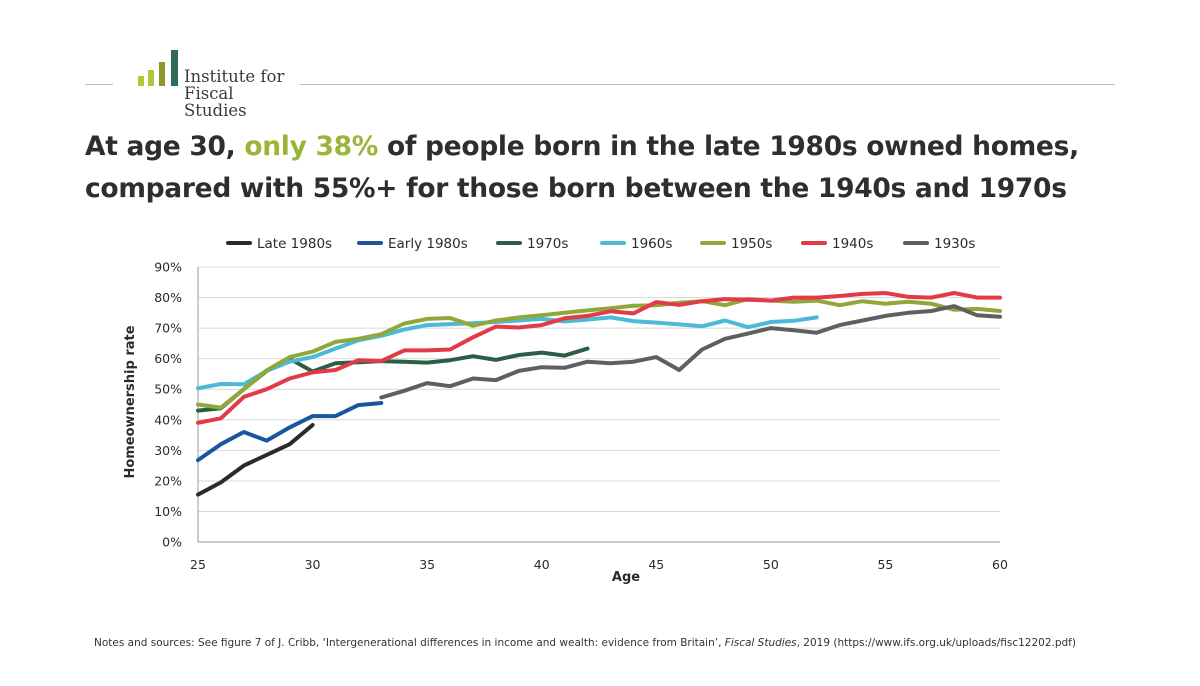 This screenshot has height=686, width=1200. Describe the element at coordinates (168, 511) in the screenshot. I see `y-tick-label: 10%` at that location.